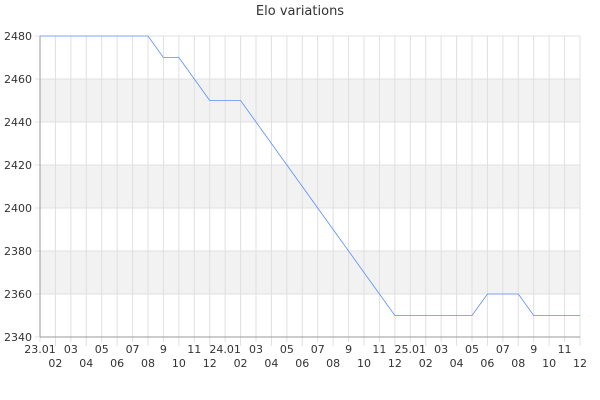 This screenshot has height=400, width=600. I want to click on x-tick-label: 25.01, so click(411, 349).